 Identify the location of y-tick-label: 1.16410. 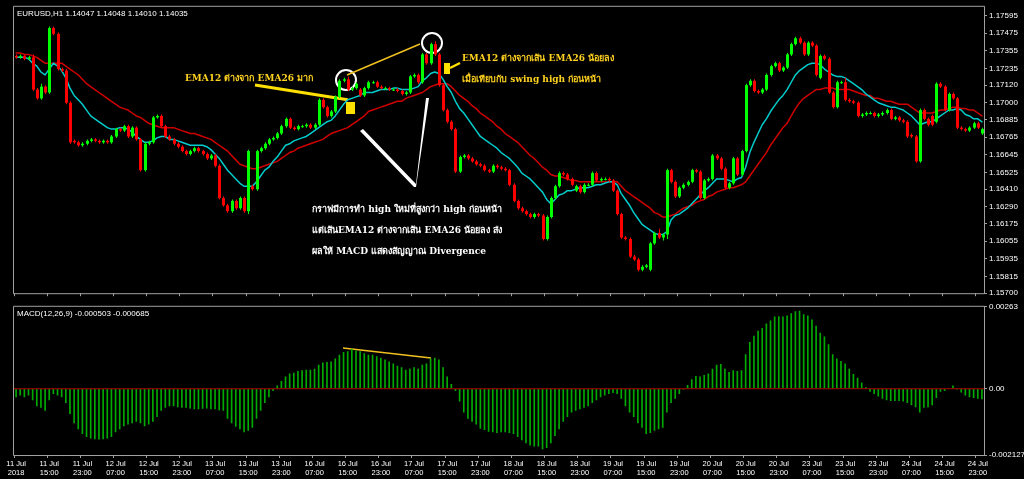
(1004, 189).